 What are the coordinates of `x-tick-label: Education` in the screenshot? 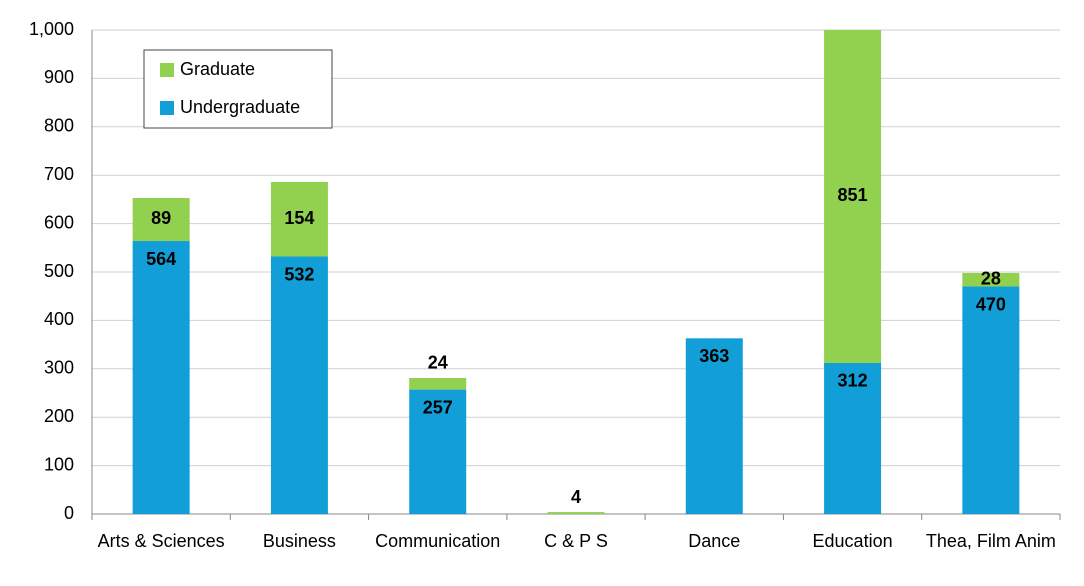 It's located at (853, 541).